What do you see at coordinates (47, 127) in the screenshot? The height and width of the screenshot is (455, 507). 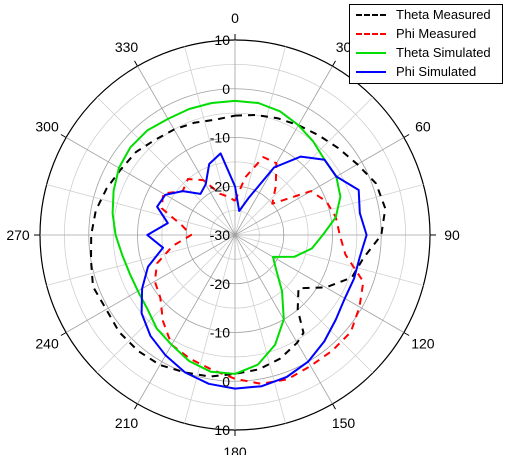 I see `angle-tick-label: 300` at bounding box center [47, 127].